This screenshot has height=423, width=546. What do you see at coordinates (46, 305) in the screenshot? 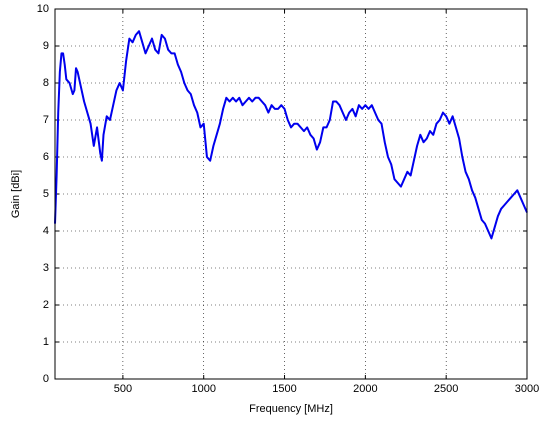
I see `y-tick-label: 2` at bounding box center [46, 305].